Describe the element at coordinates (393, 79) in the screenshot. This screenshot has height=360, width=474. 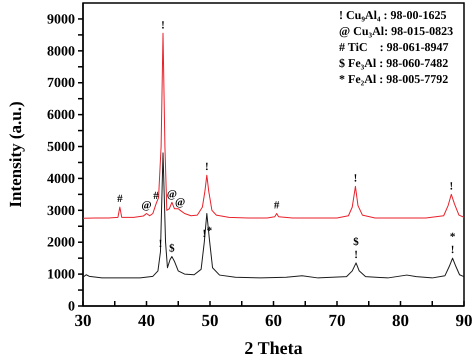
I see `annotation: * Fe₂Al : 98-005-7792` at that location.